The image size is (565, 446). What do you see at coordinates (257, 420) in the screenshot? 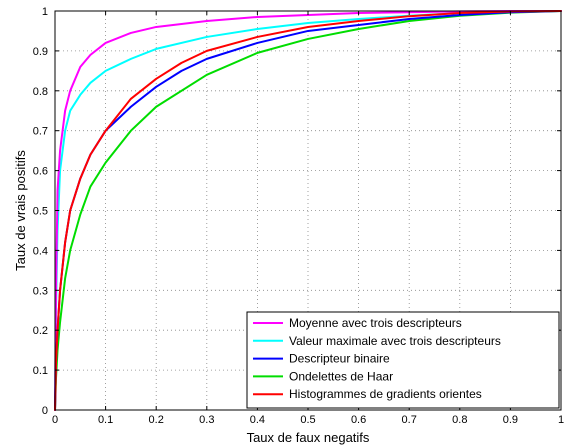
I see `x-tick-label: 0.4` at bounding box center [257, 420].